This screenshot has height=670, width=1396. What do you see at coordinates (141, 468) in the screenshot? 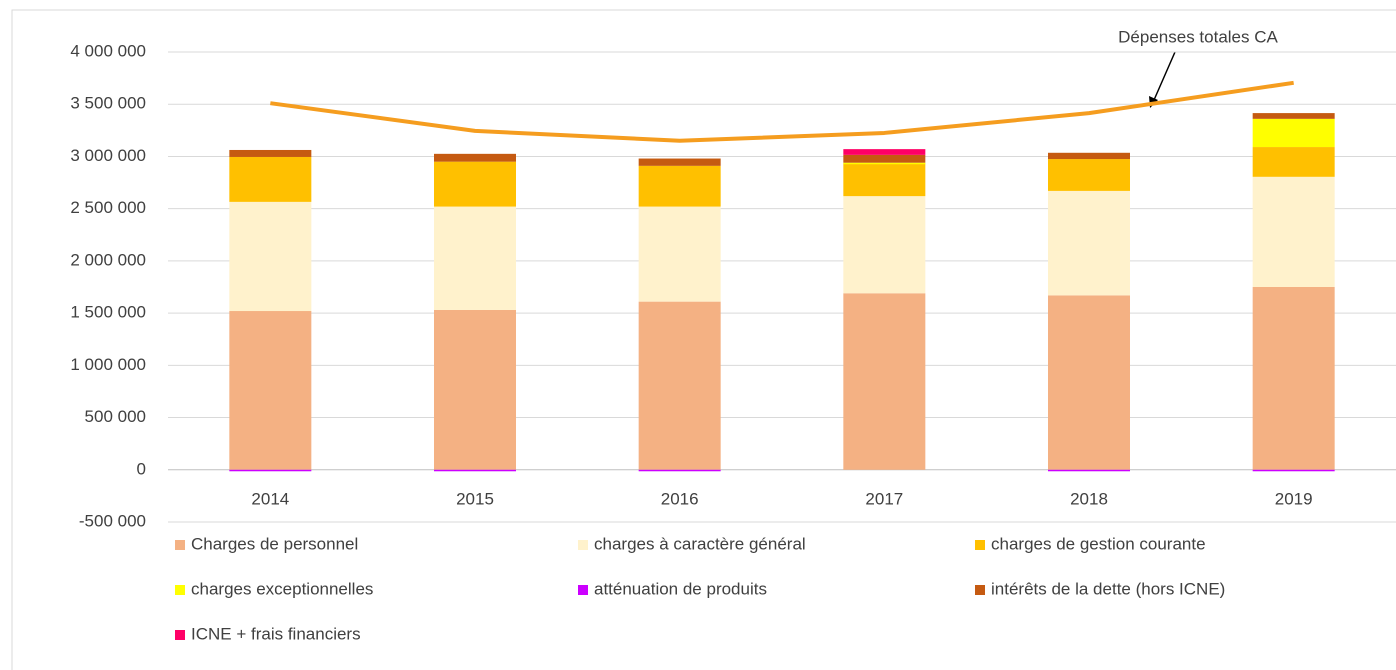
I see `y-tick-label: 0` at bounding box center [141, 468].